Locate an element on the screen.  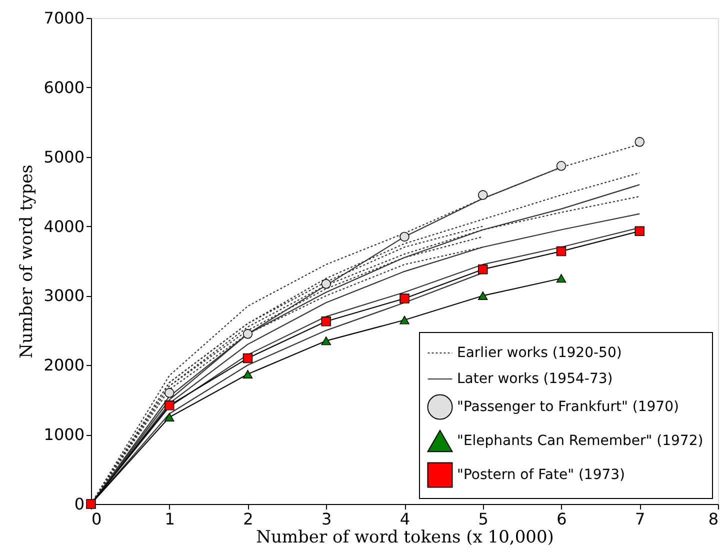
x-tick-label: 5 is located at coordinates (483, 519).